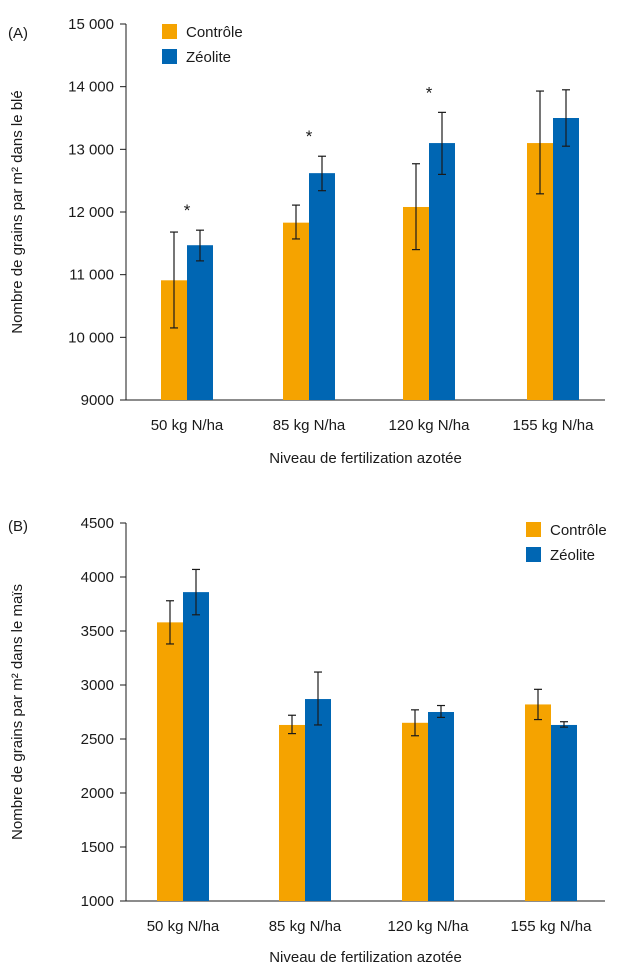  What do you see at coordinates (97, 793) in the screenshot?
I see `y-tick-label: 2000` at bounding box center [97, 793].